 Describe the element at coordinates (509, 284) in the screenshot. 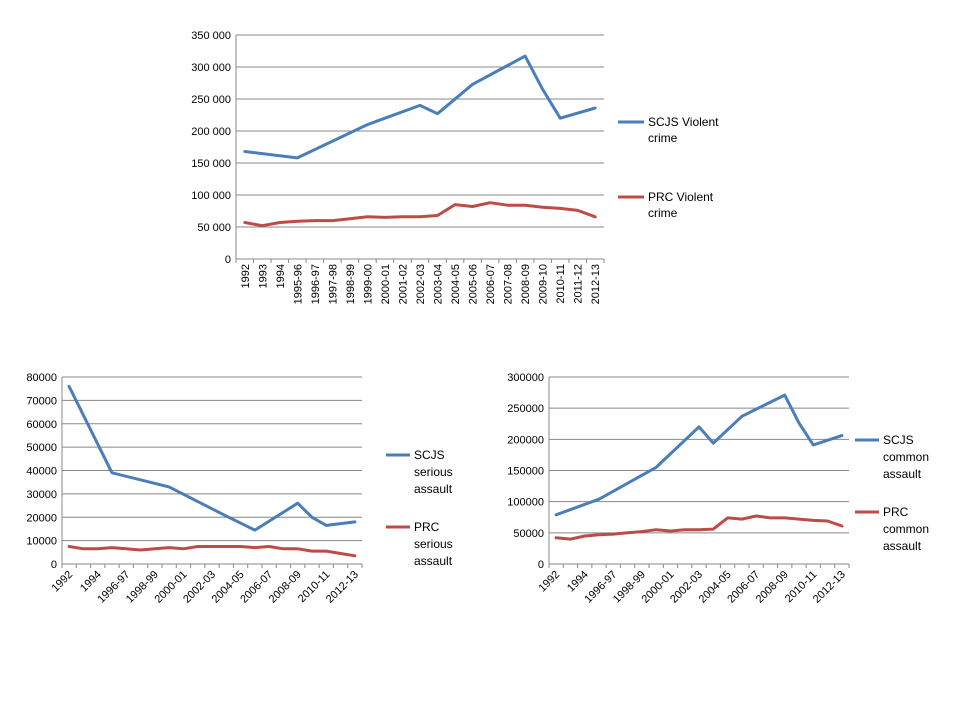

I see `x-tick-label: 2007-08` at that location.